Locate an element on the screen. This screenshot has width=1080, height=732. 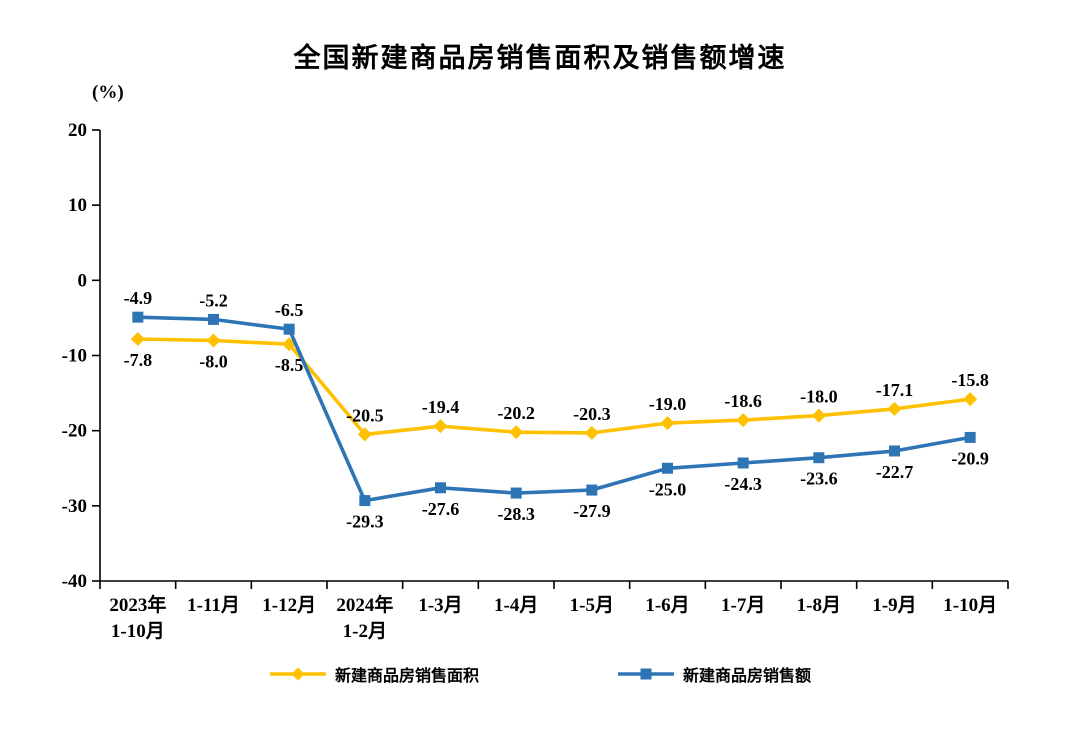
x-axis-tick-label: 1-11月 is located at coordinates (213, 605).